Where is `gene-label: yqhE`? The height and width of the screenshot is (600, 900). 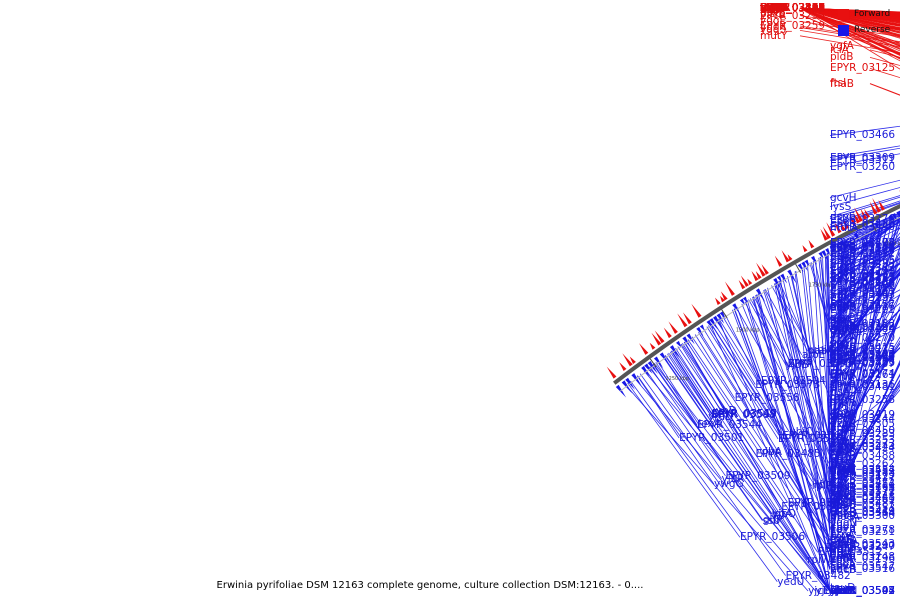
gene-label: yqhE is located at coordinates (843, 497).